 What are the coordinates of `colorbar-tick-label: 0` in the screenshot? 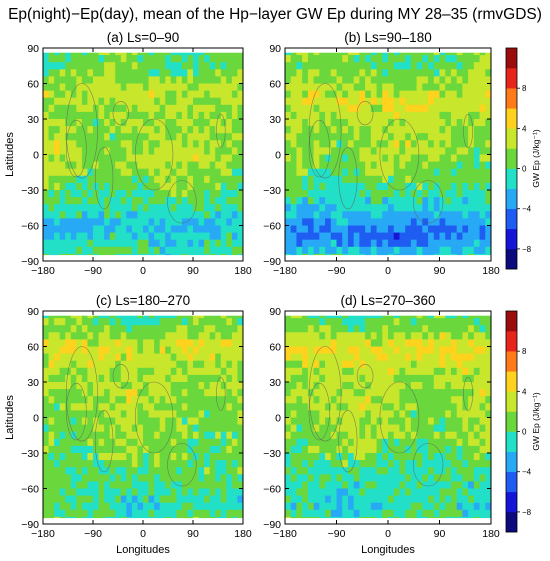 It's located at (524, 432).